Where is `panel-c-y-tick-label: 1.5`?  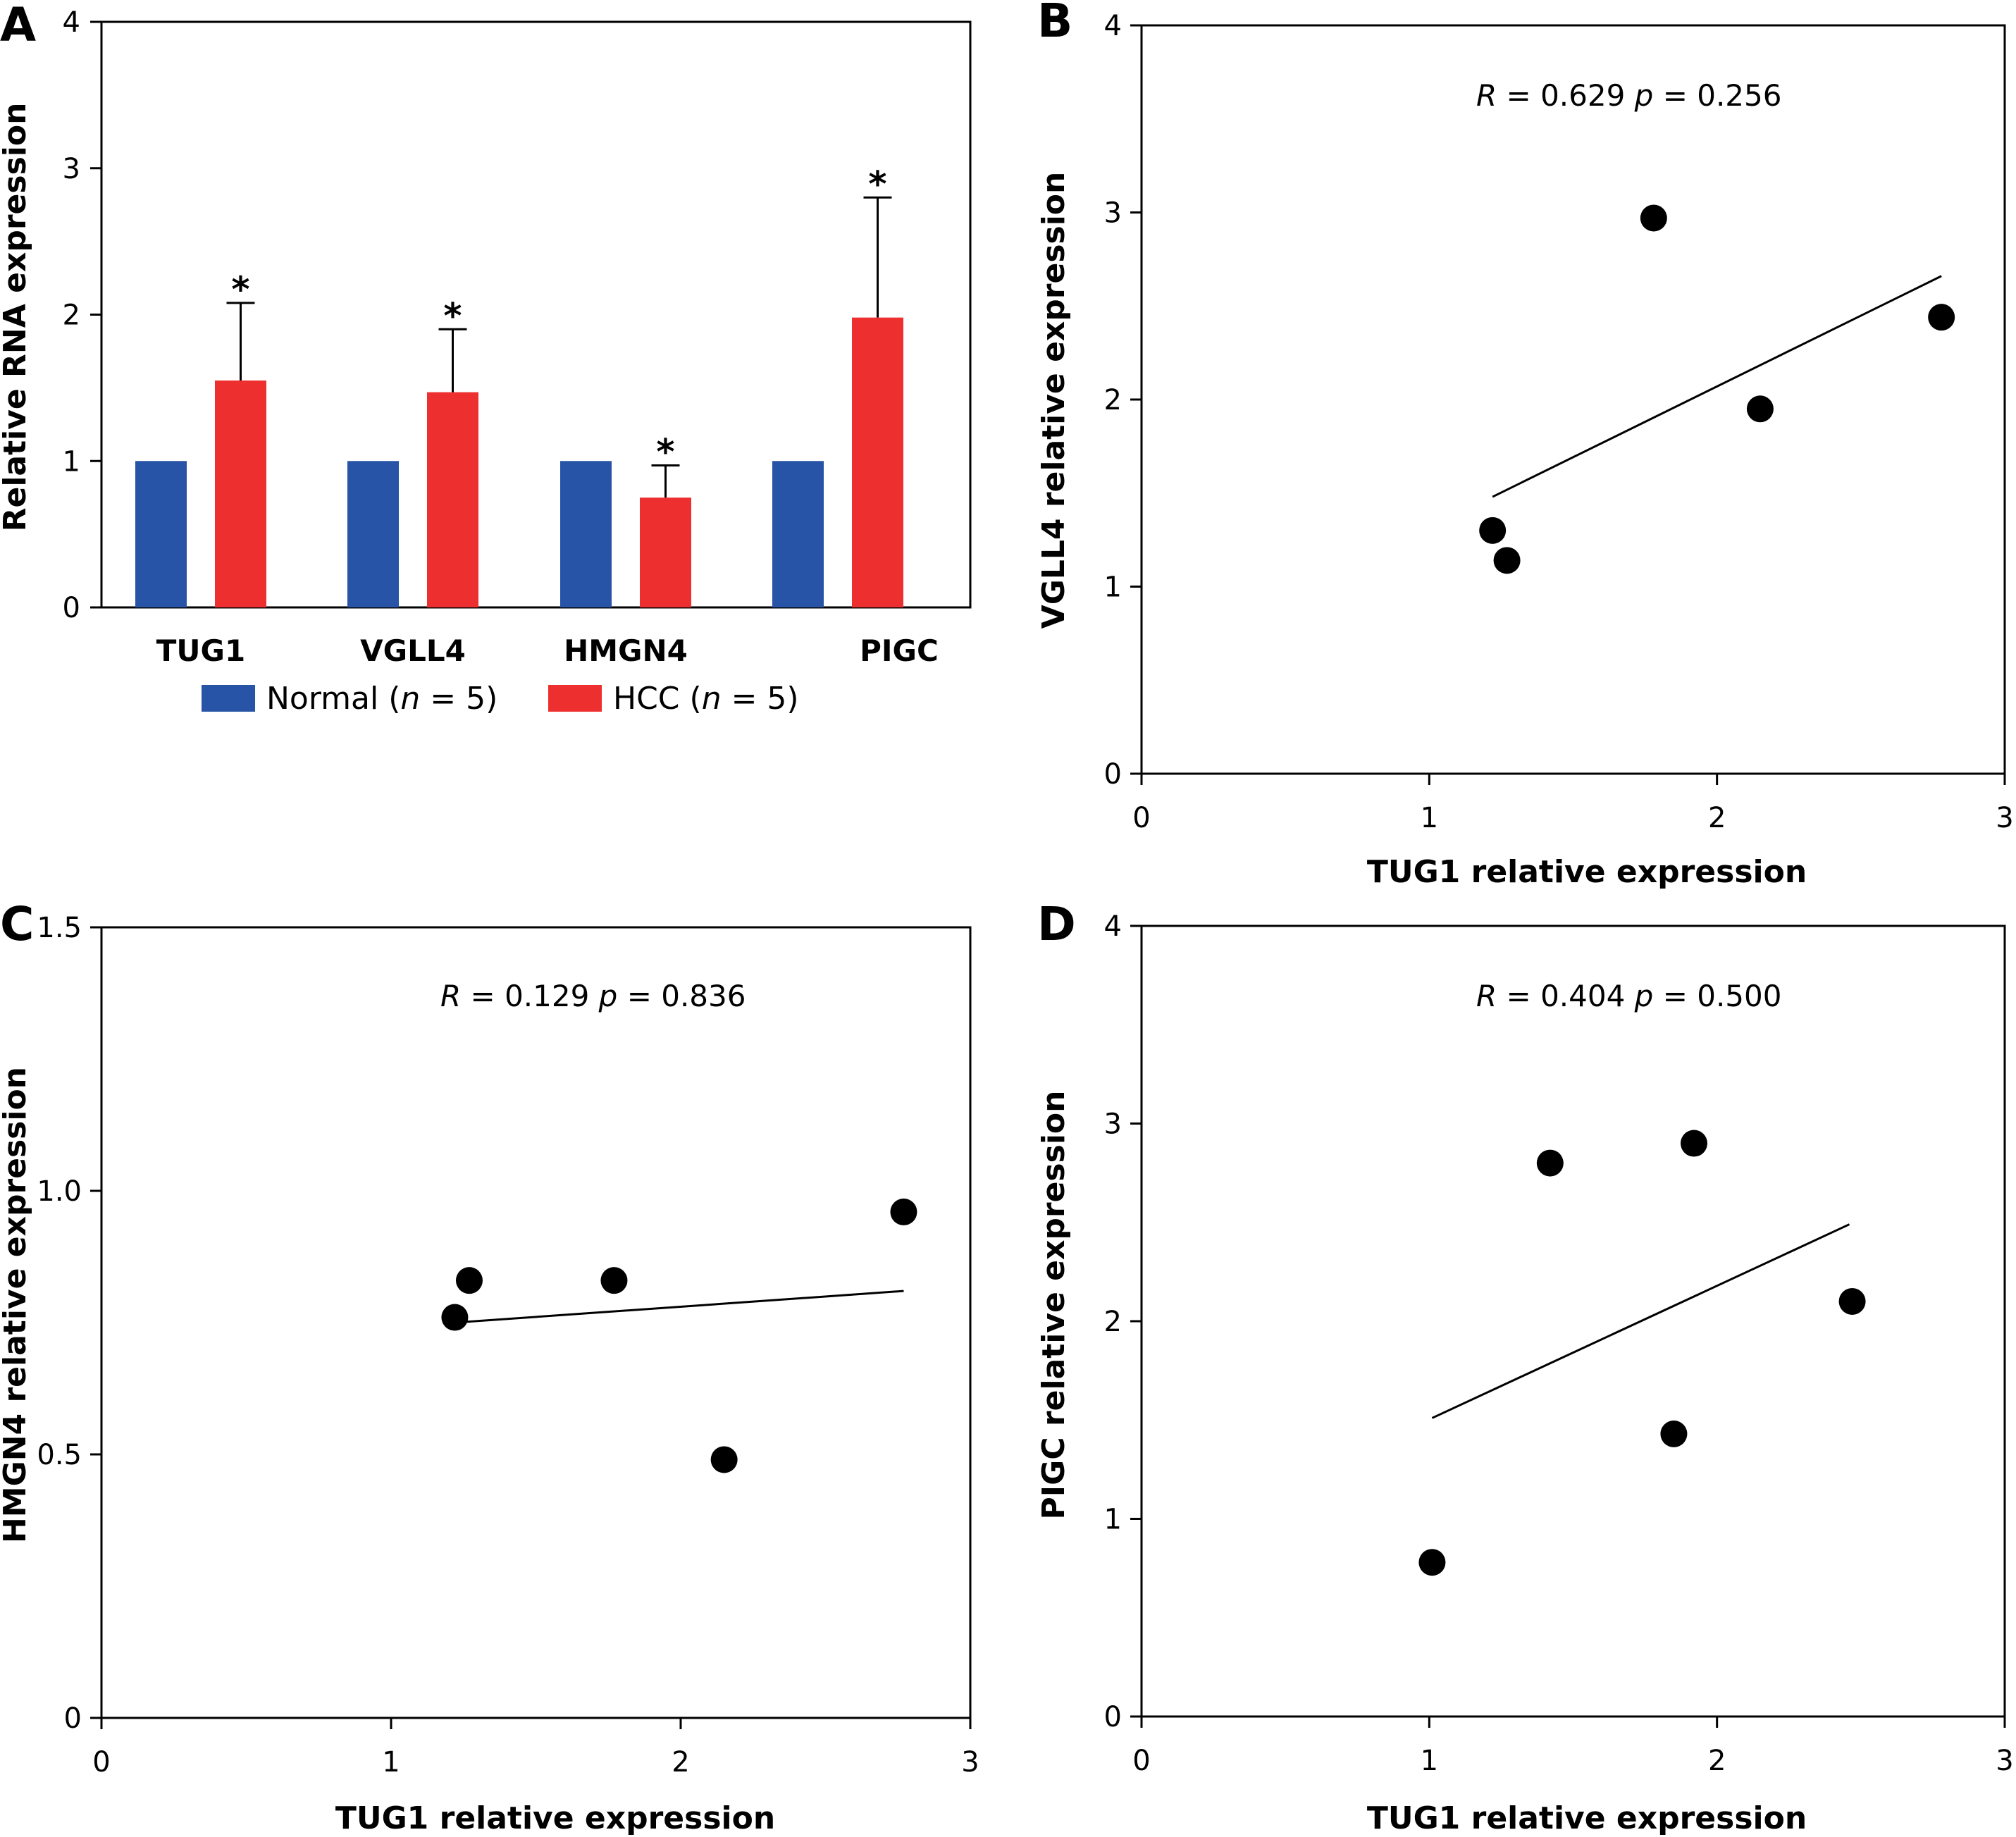
panel-c-y-tick-label: 1.5 is located at coordinates (59, 928).